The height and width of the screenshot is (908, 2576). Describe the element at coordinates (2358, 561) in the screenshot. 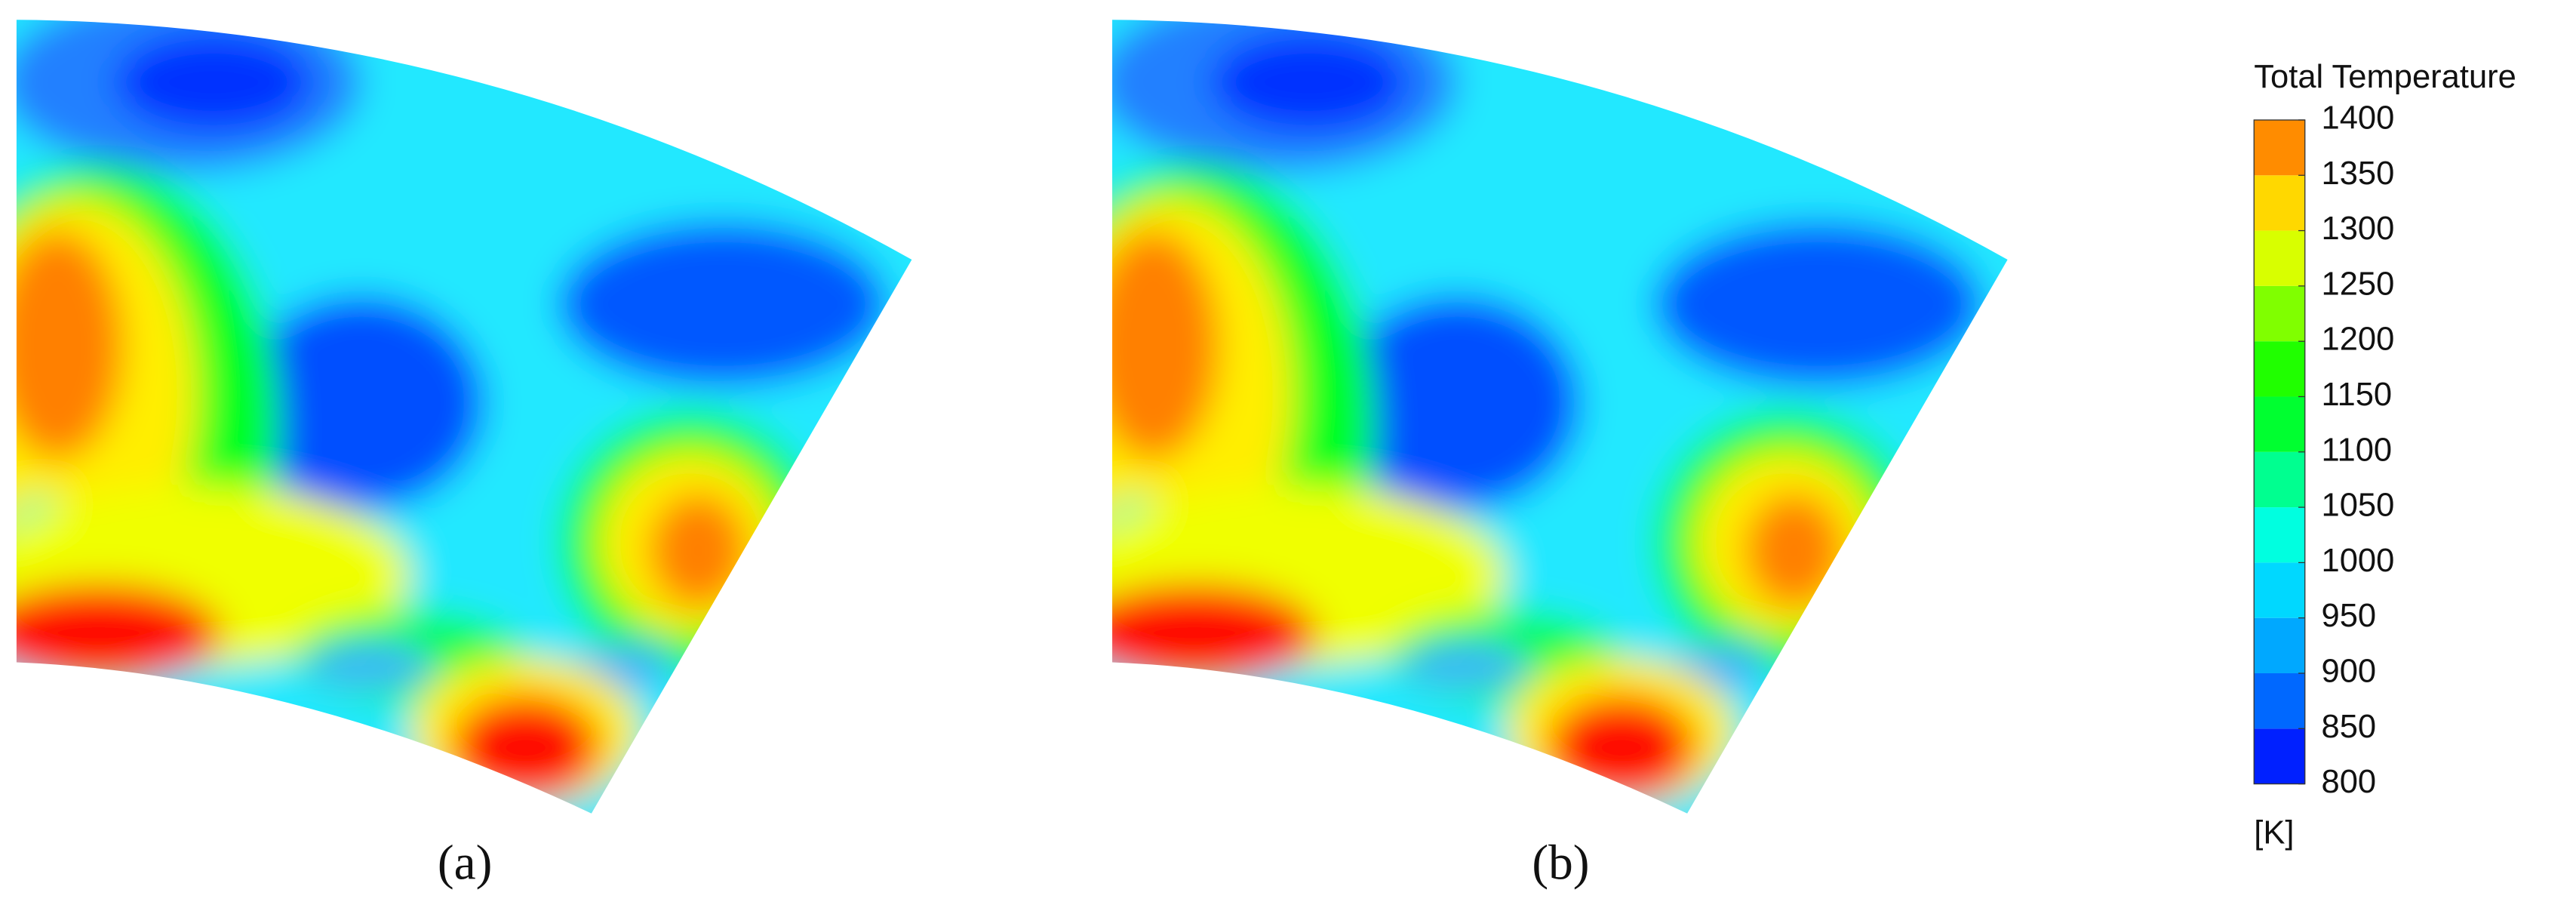

I see `colorbar-tick-label: 1000` at that location.